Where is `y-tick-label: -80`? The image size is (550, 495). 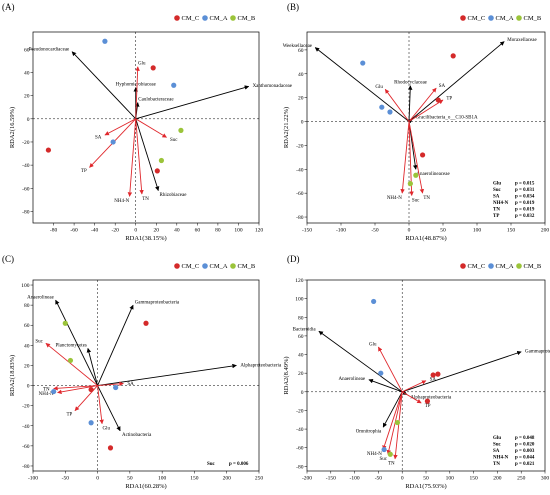
y-tick-label: -80 is located at coordinates (300, 218).